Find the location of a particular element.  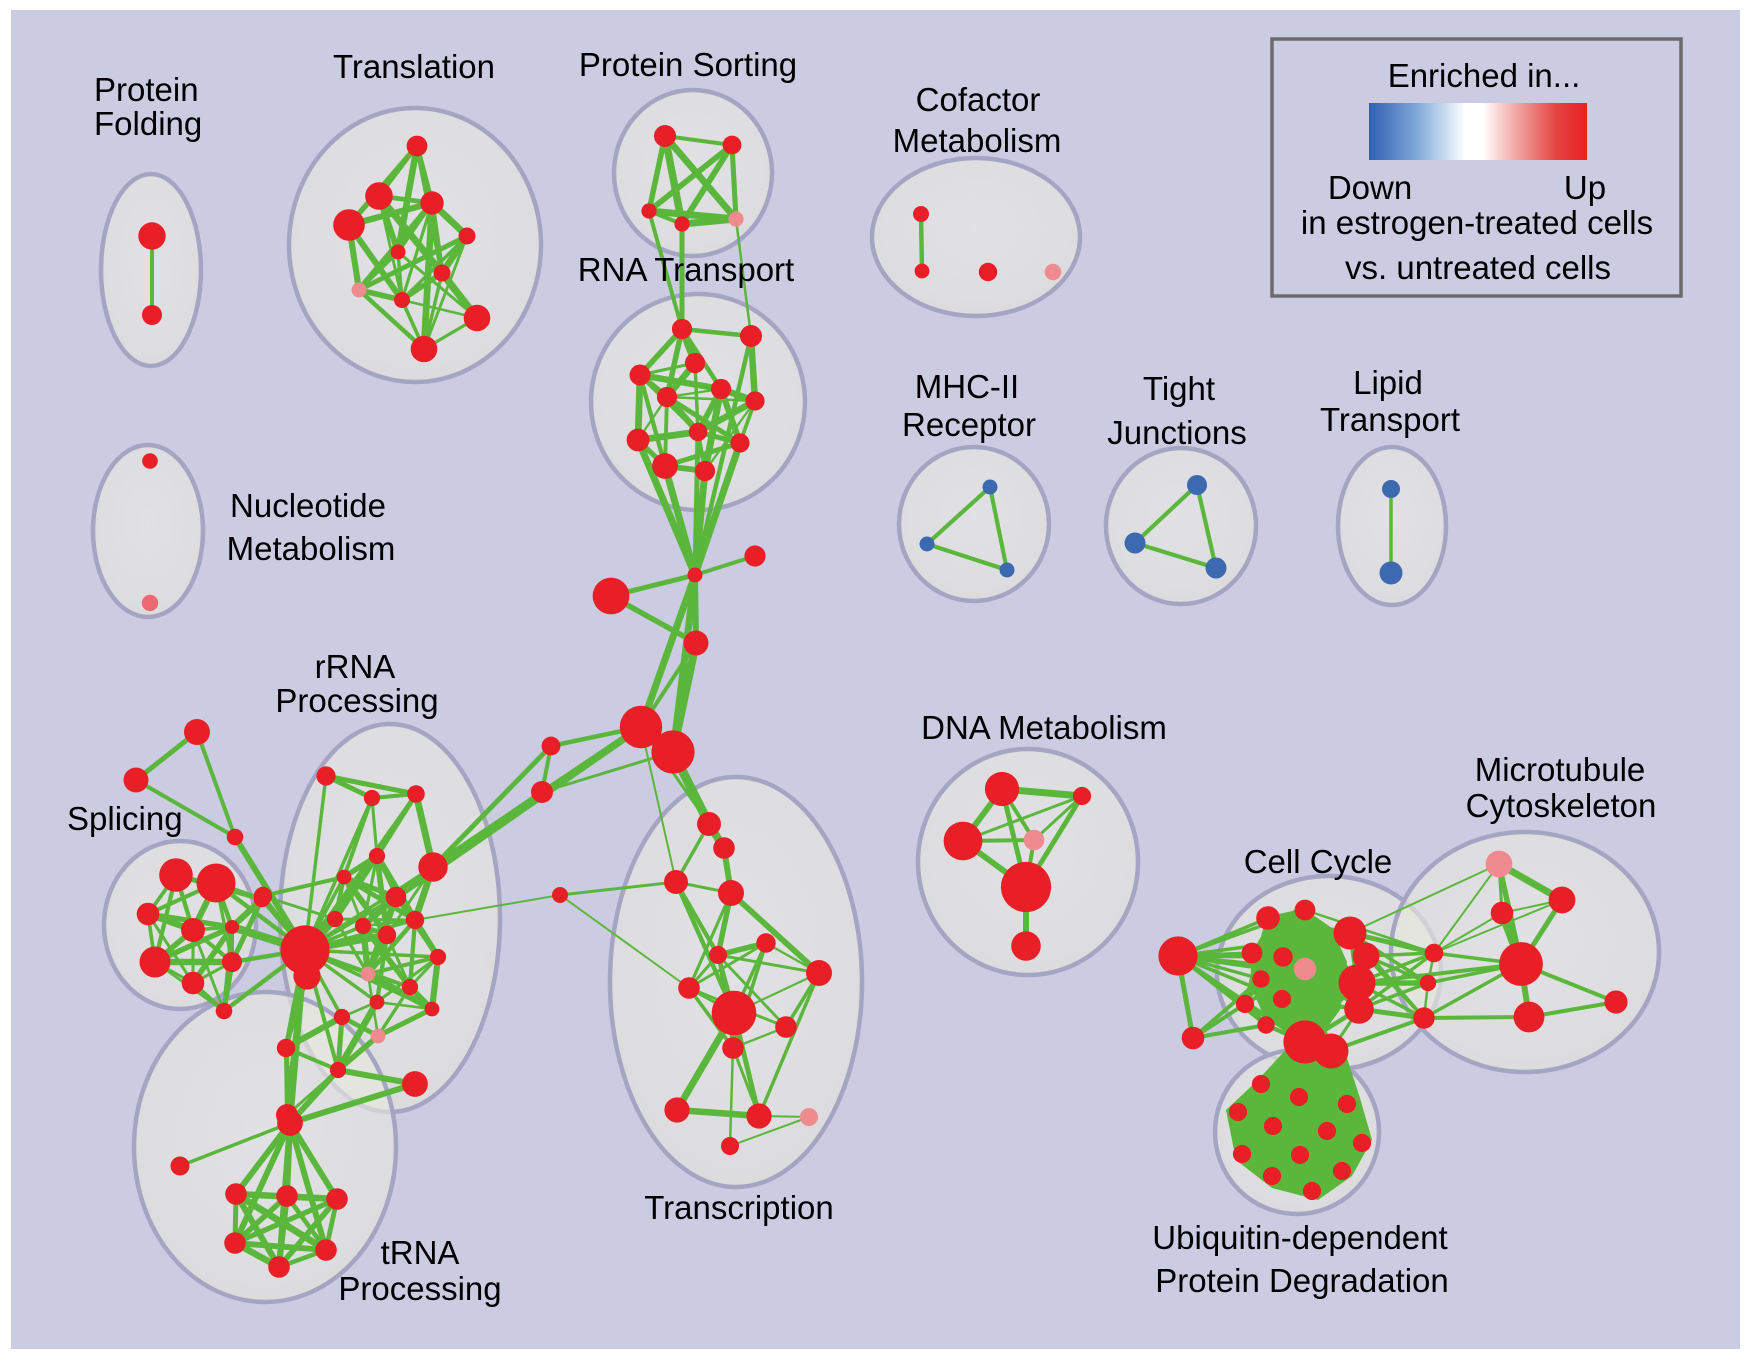

svg-text: Junctions is located at coordinates (1176, 432).